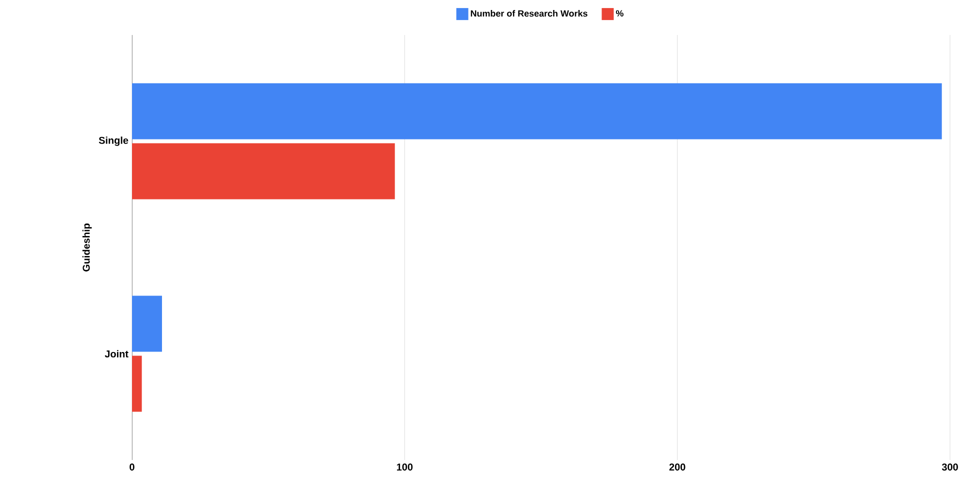 The width and height of the screenshot is (966, 495). I want to click on legend-label: Number of Research Works, so click(529, 13).